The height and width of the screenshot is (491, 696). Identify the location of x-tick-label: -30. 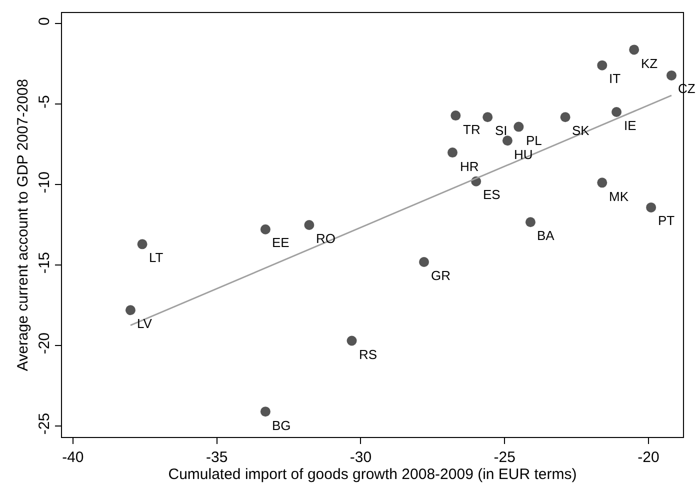
(361, 457).